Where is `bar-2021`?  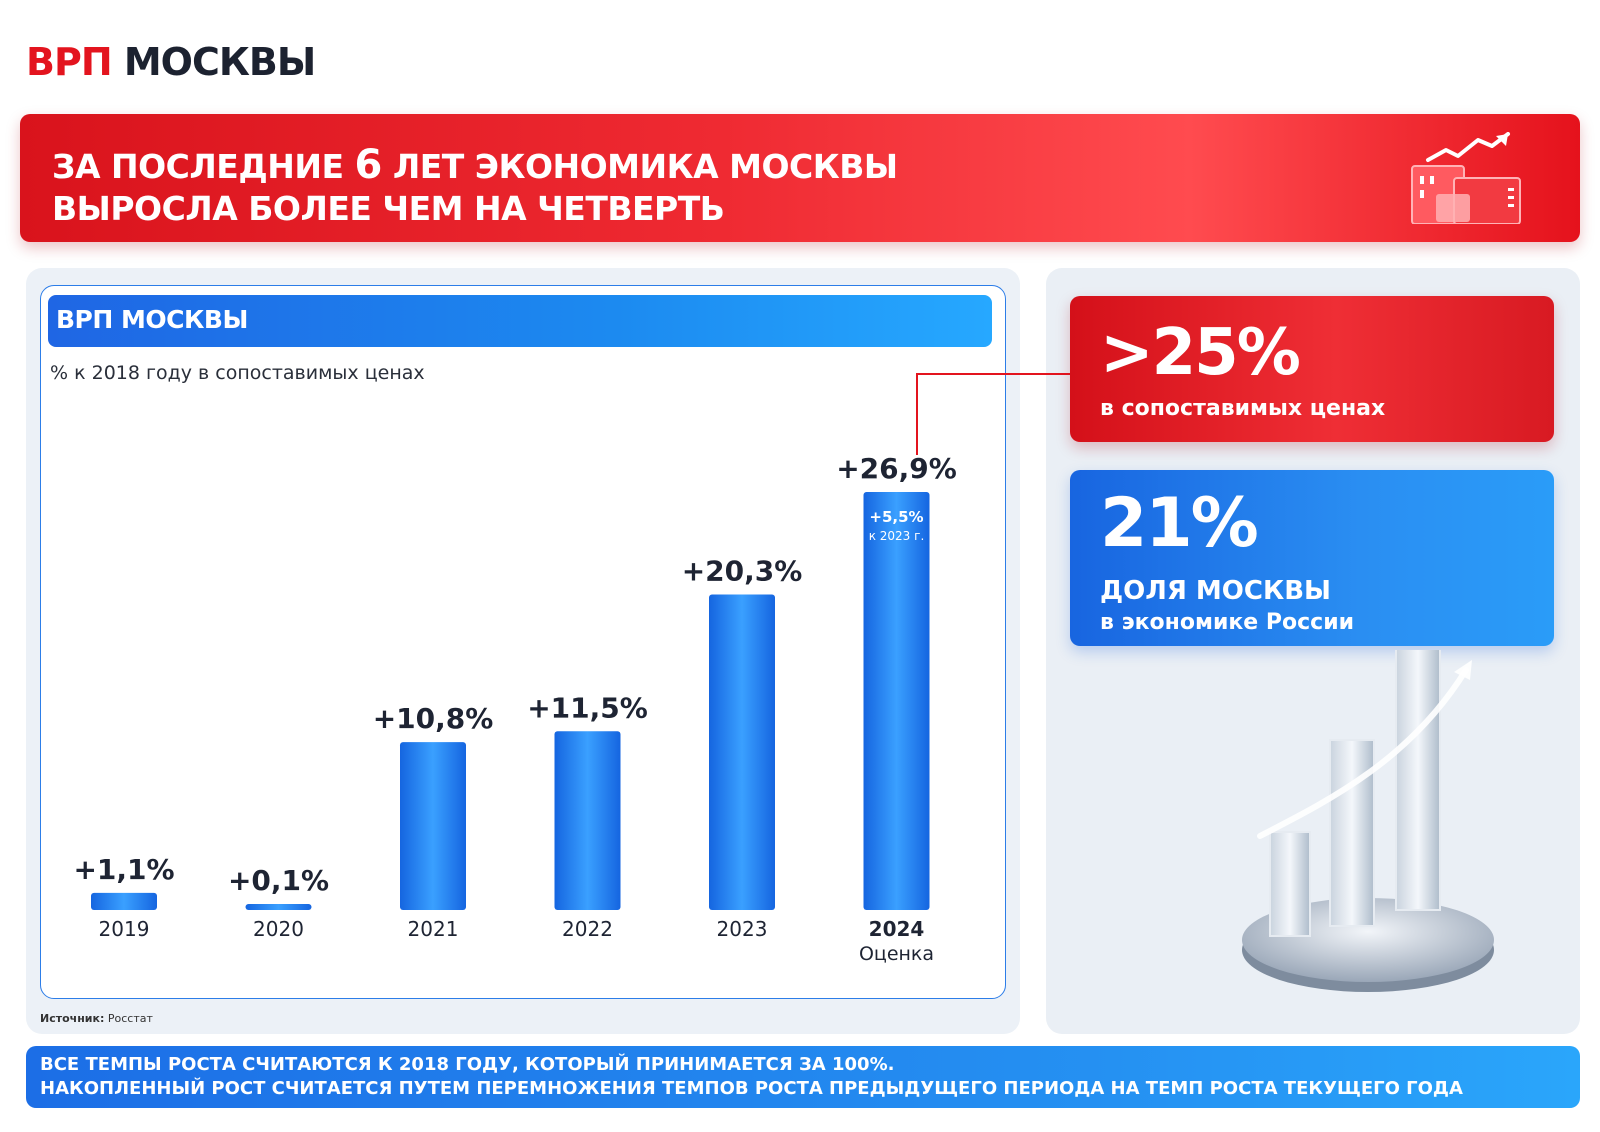 bar-2021 is located at coordinates (433, 826).